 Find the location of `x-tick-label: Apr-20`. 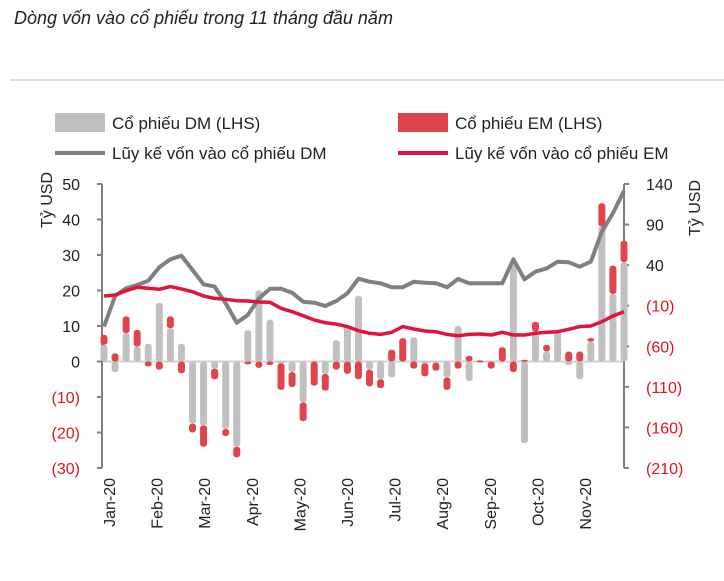

x-tick-label: Apr-20 is located at coordinates (253, 502).